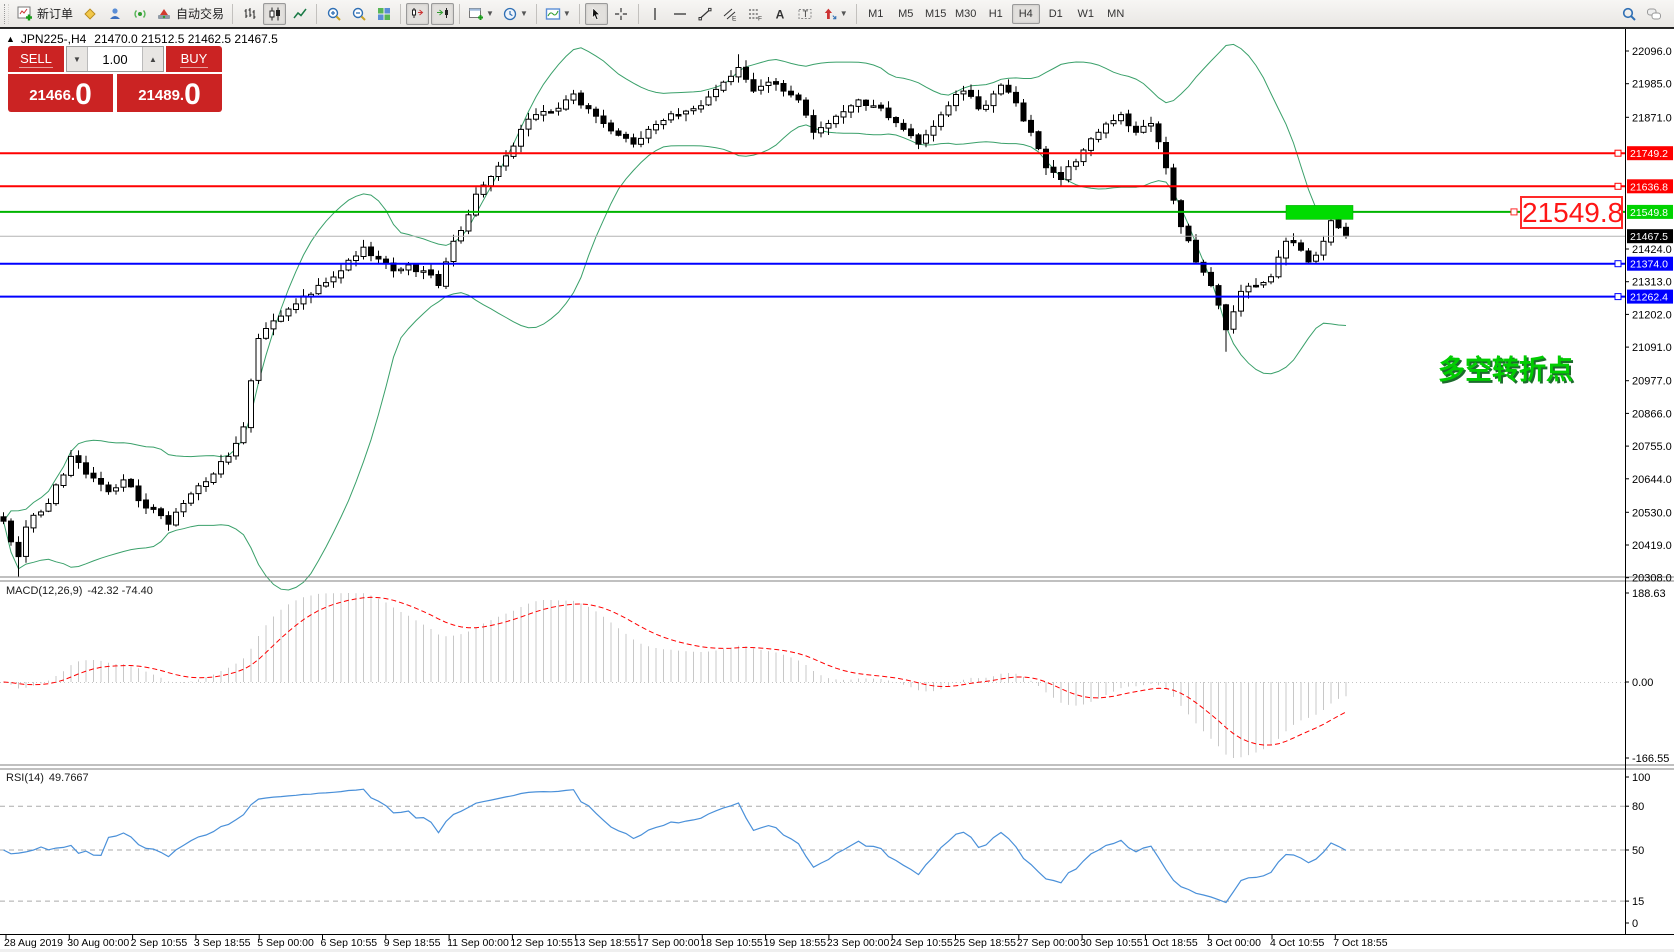 This screenshot has height=952, width=1674. I want to click on auto-scroll-icon, so click(442, 12).